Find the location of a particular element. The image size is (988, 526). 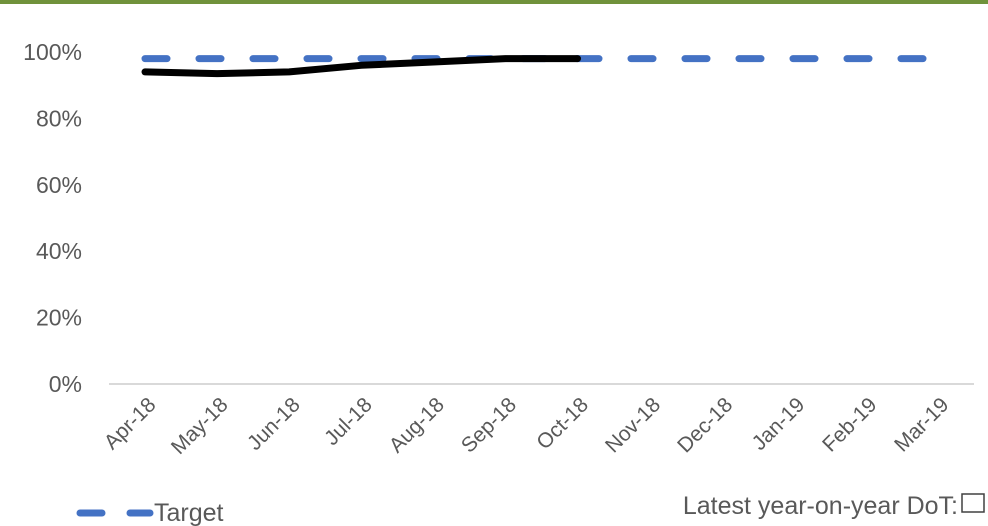

actual-series-line is located at coordinates (361, 66).